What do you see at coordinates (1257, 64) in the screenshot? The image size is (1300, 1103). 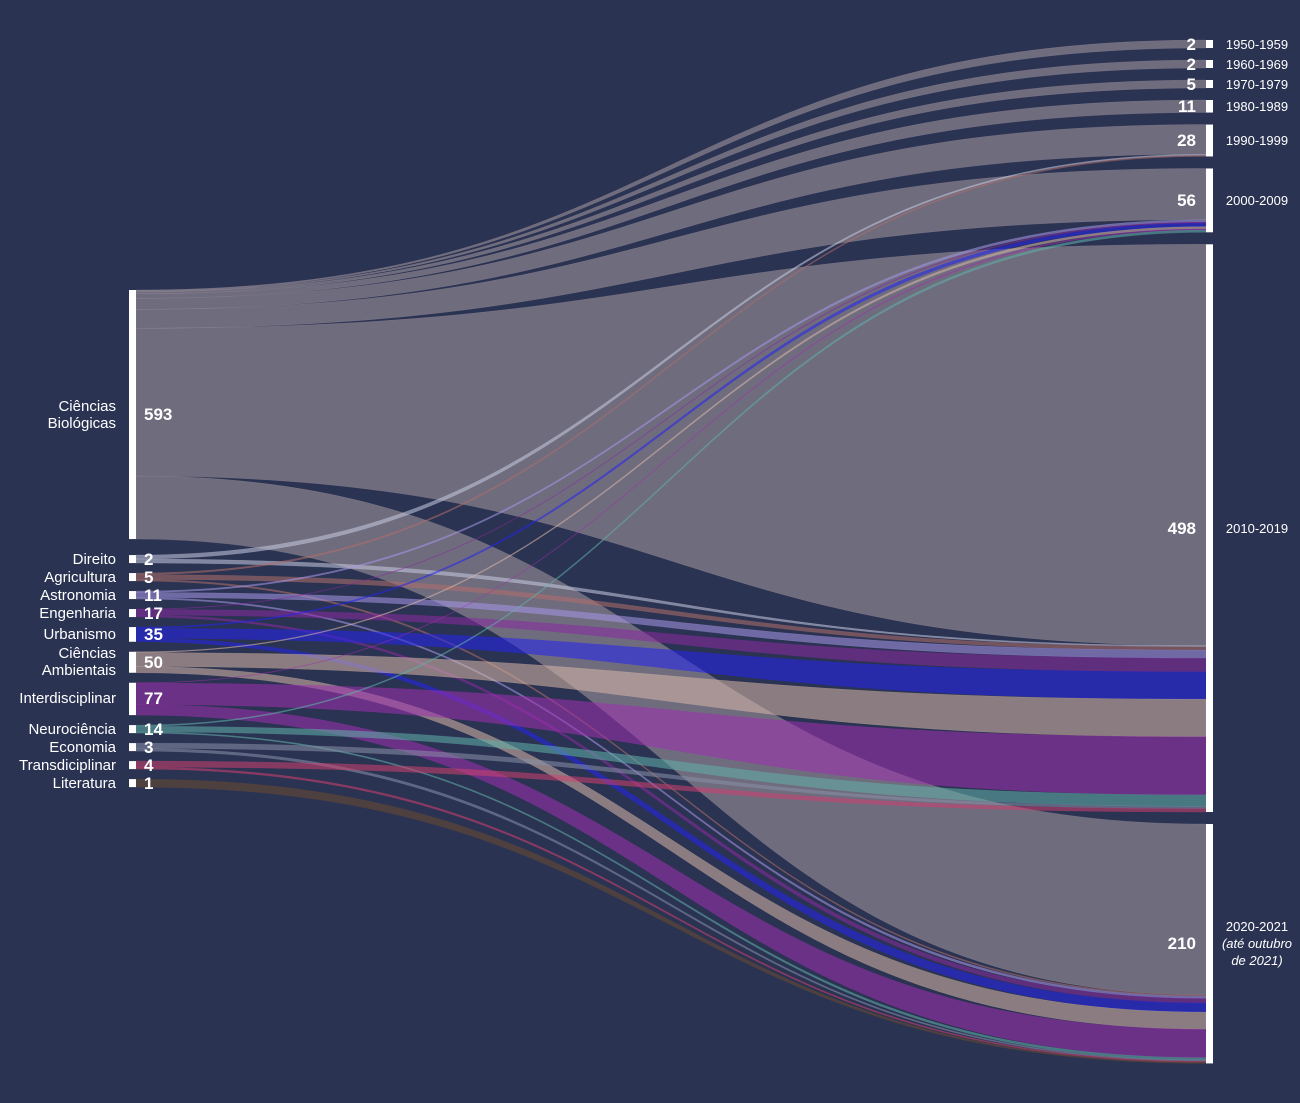 I see `target-label: 1960-1969` at bounding box center [1257, 64].